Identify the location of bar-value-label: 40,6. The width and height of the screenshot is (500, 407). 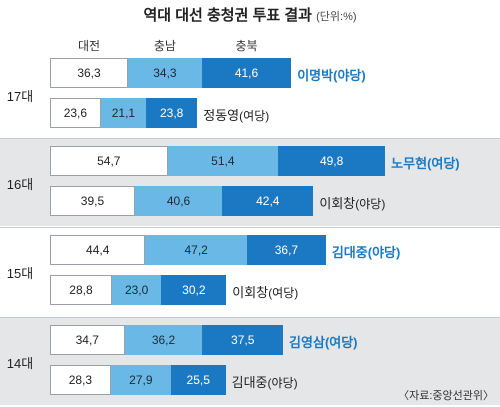
(178, 201).